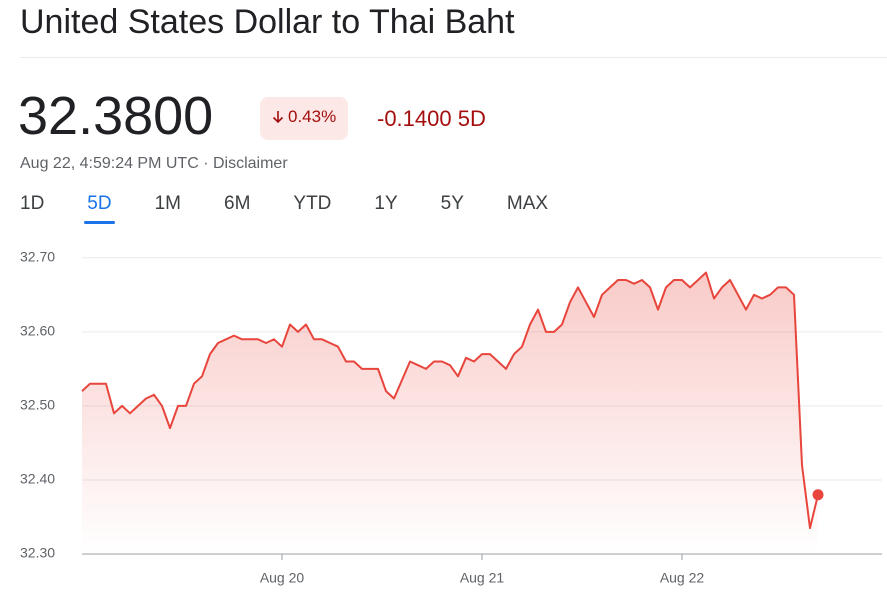 This screenshot has width=887, height=600. I want to click on timestamp: Aug 22, 4:59:24 PM UTC, so click(109, 163).